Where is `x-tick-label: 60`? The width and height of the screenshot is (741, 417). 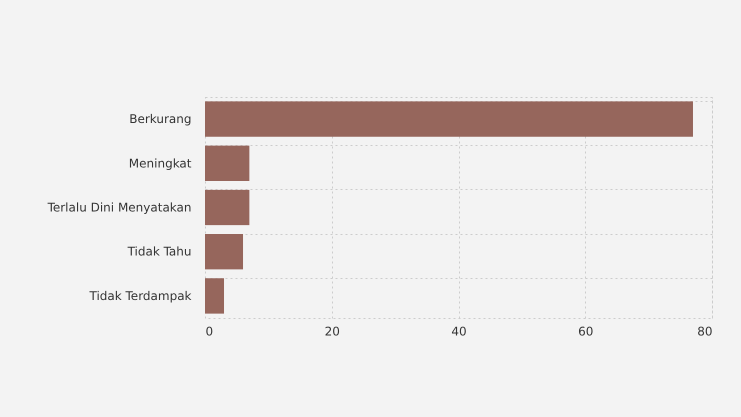
x-tick-label: 60 is located at coordinates (586, 331).